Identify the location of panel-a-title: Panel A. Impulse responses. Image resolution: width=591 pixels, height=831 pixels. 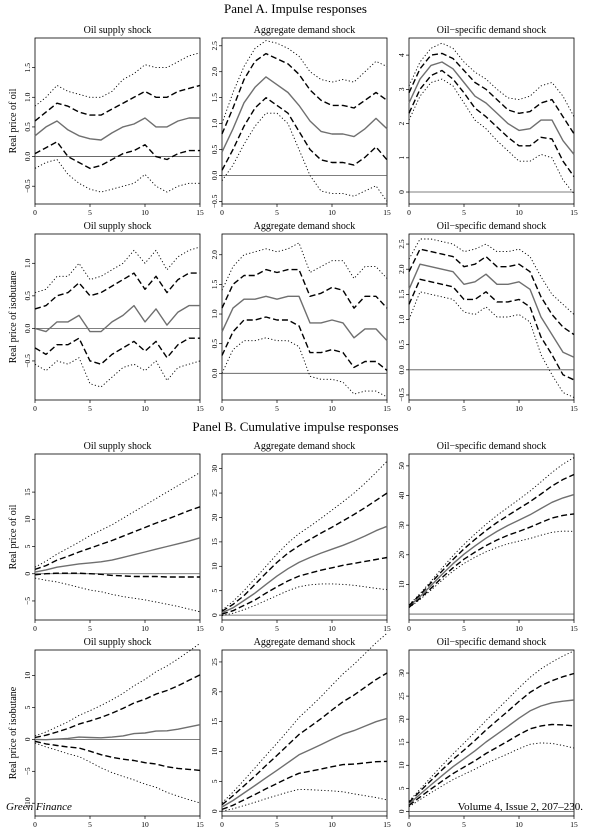
(295, 8).